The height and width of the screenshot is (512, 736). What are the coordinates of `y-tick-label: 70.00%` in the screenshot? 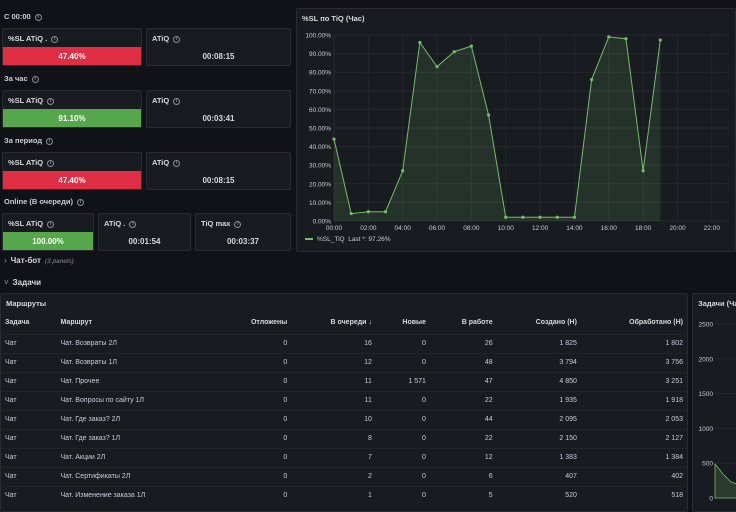 It's located at (320, 91).